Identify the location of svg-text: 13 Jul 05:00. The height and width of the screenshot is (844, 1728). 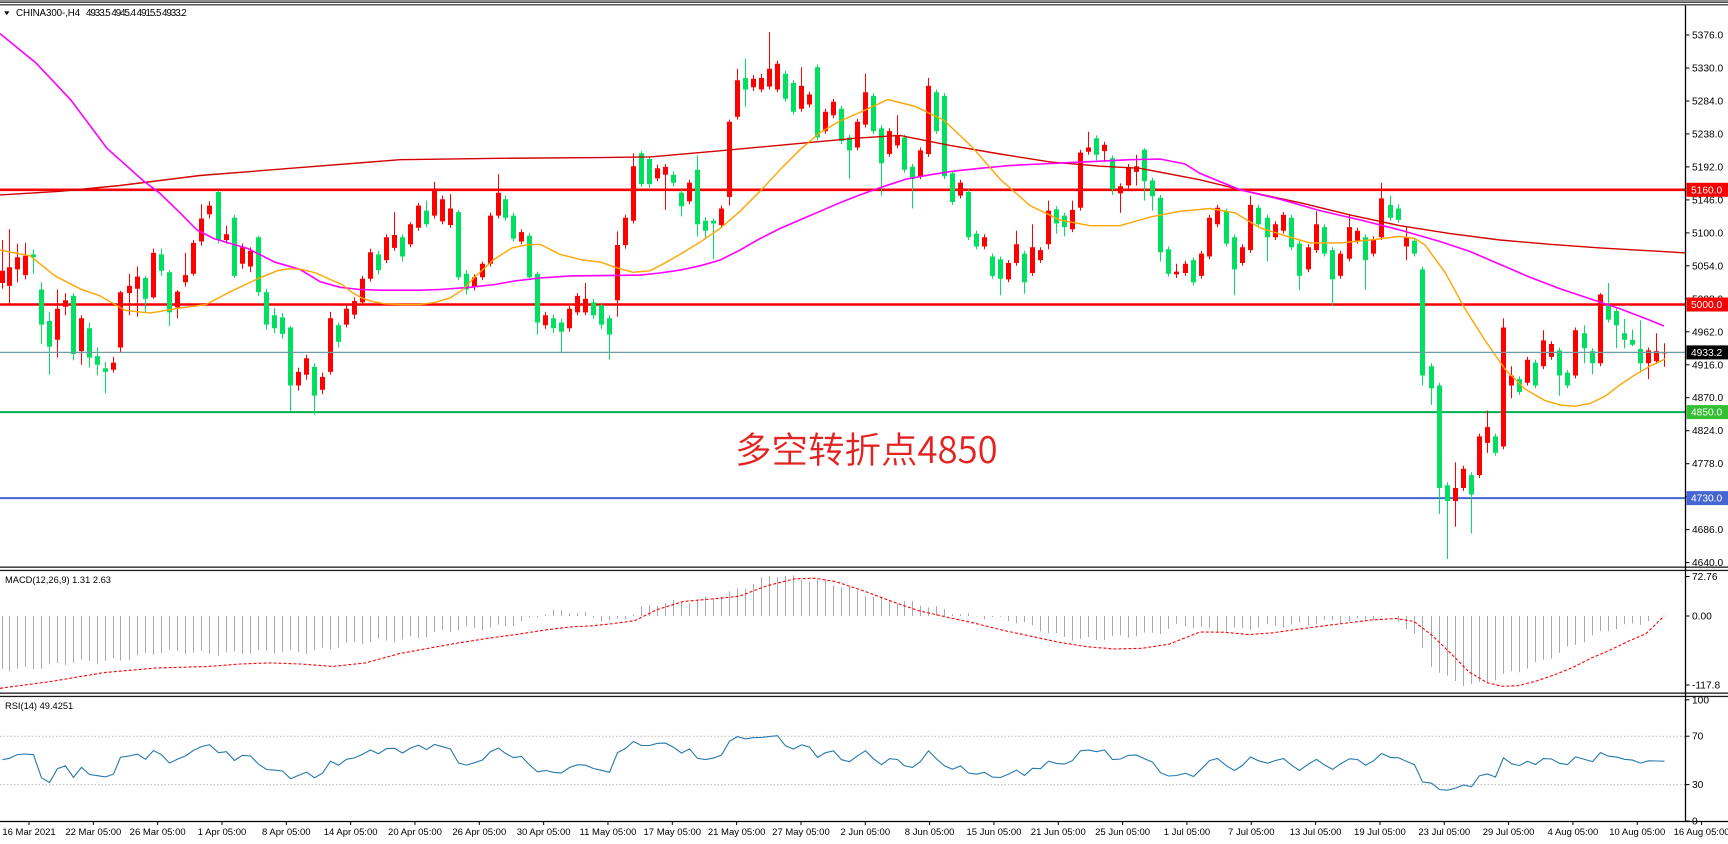
(1316, 832).